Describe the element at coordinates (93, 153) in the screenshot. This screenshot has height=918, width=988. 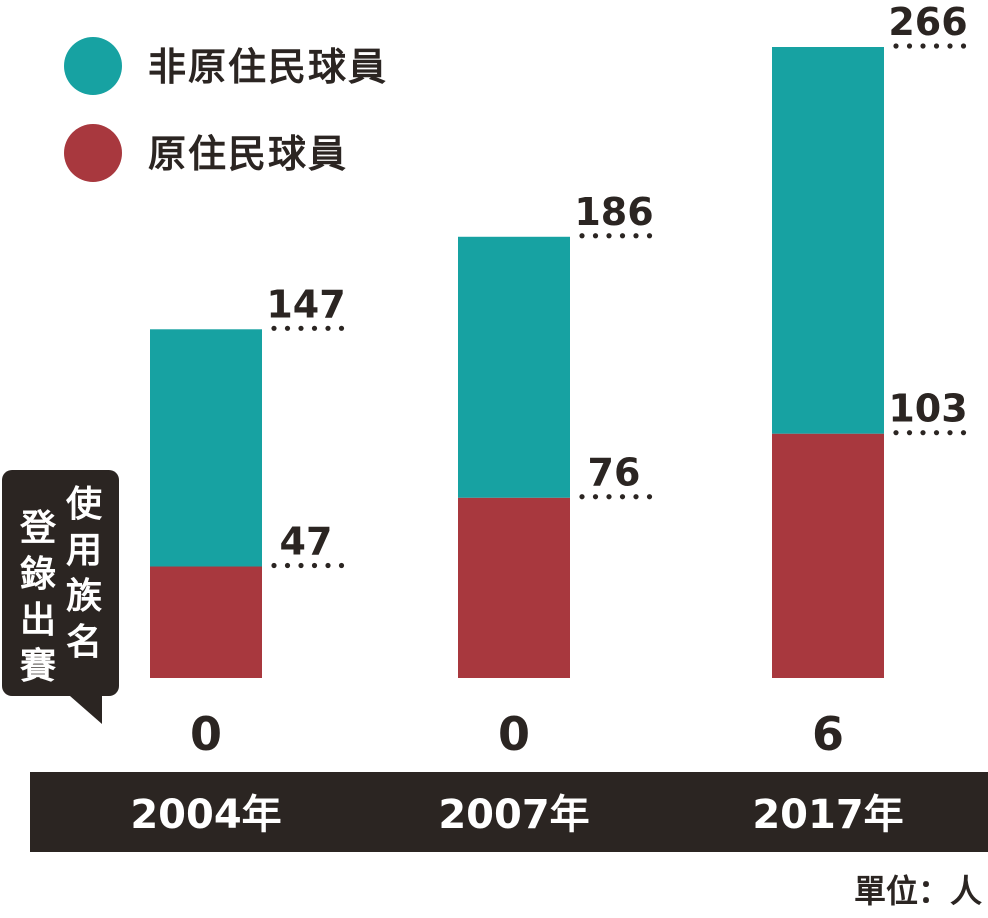
I see `legend-swatch-indigenous` at that location.